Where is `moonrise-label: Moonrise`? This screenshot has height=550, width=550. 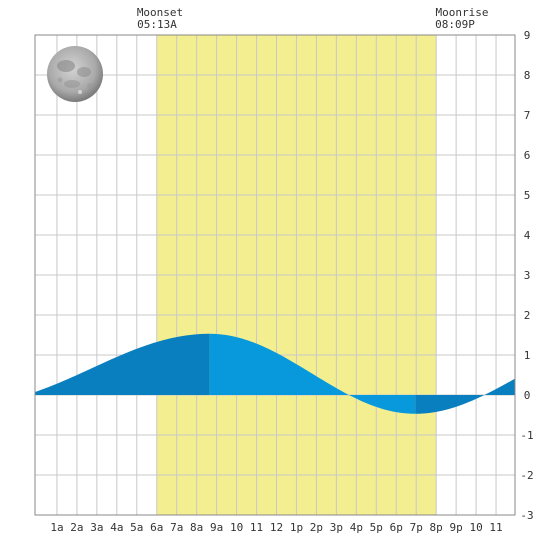 moonrise-label: Moonrise is located at coordinates (462, 12).